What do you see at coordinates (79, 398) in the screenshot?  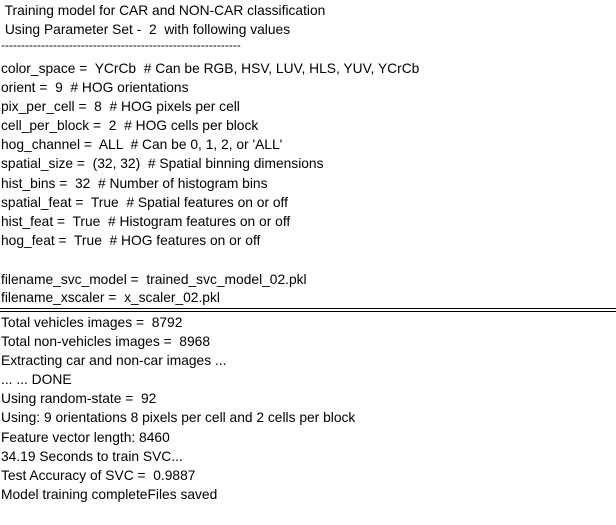 I see `output-random-state: Using random-state = 92` at bounding box center [79, 398].